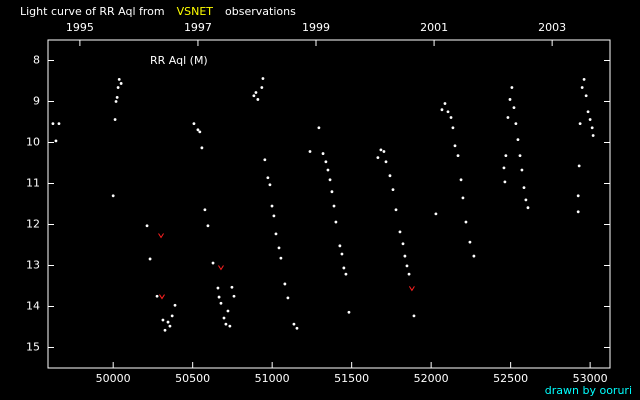 This screenshot has height=400, width=640. Describe the element at coordinates (33, 142) in the screenshot. I see `y-tick-label: 10` at that location.